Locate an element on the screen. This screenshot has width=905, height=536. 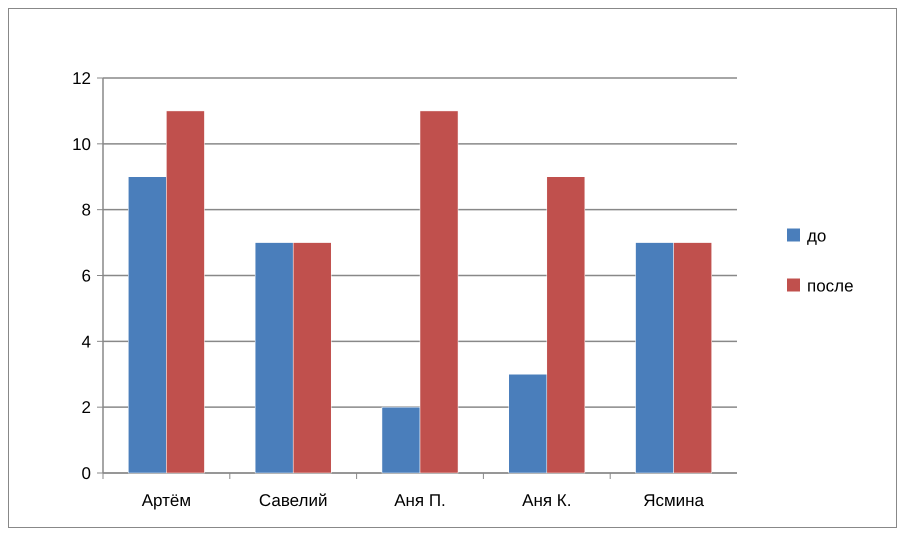
y-tick-label: 8 is located at coordinates (86, 210).